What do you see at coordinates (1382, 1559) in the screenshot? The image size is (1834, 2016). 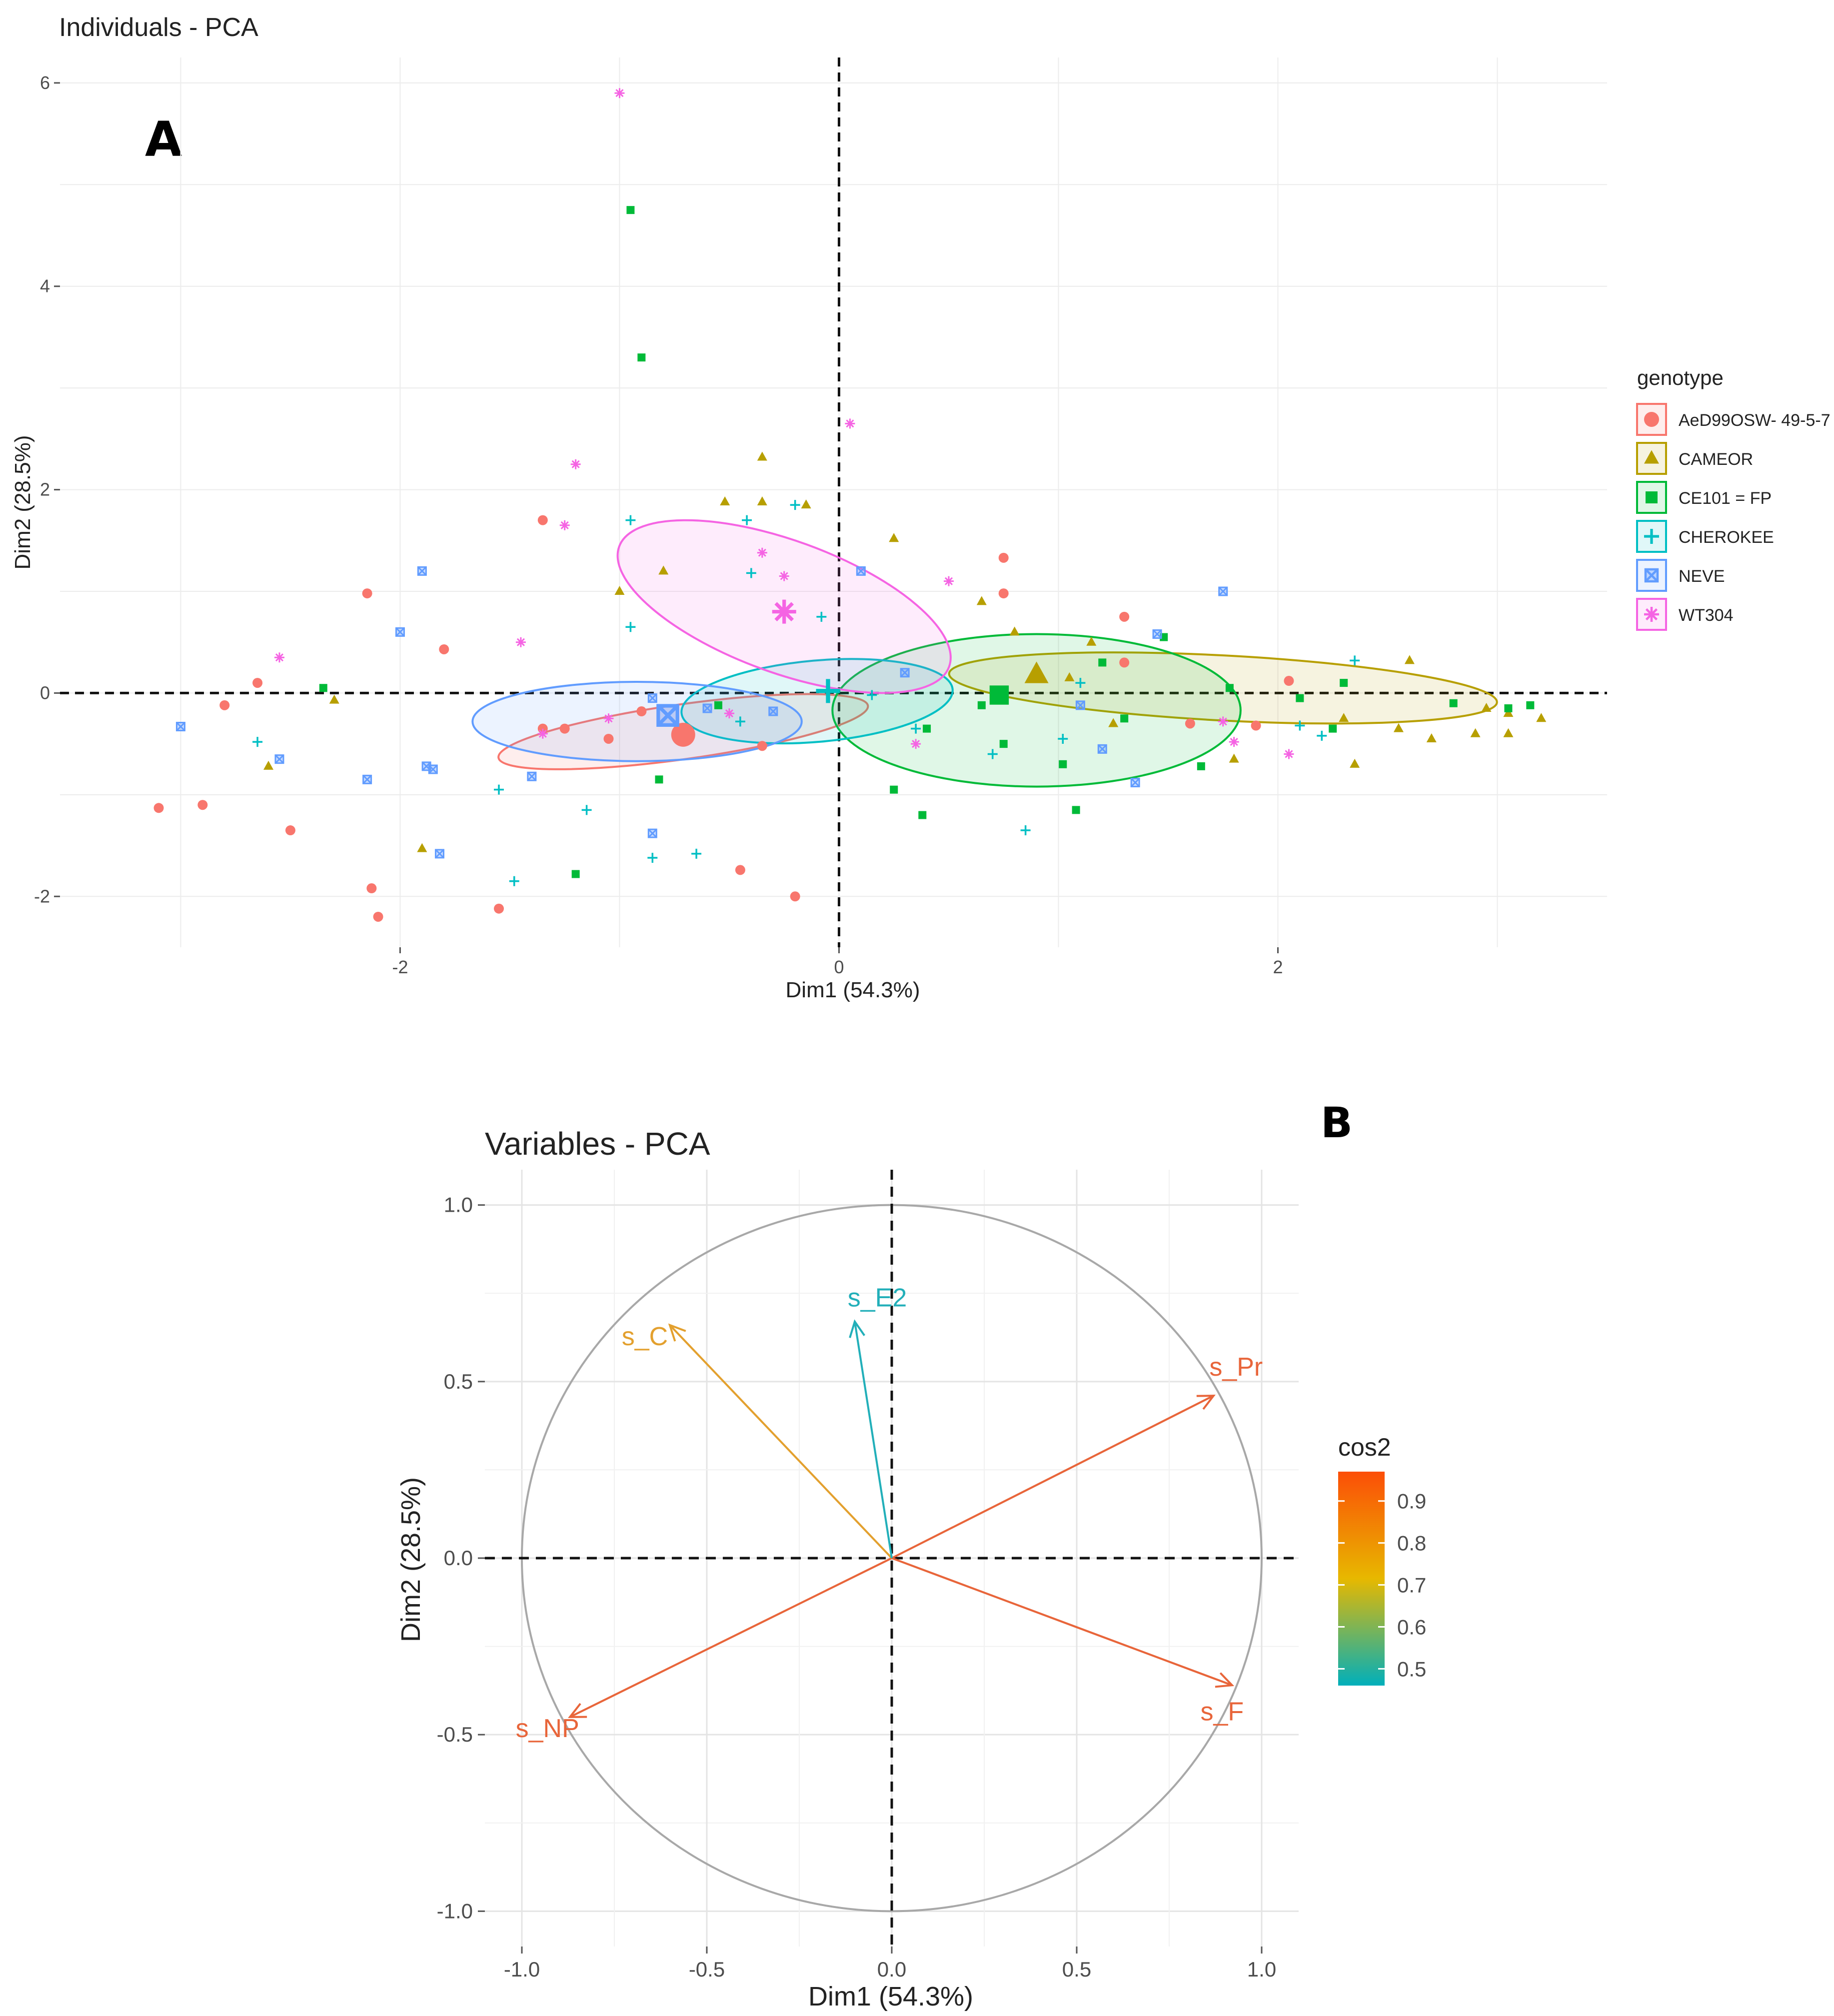 I see `cos2-legend: cos2 0.9 0.8 0.7 0.6 0.5` at bounding box center [1382, 1559].